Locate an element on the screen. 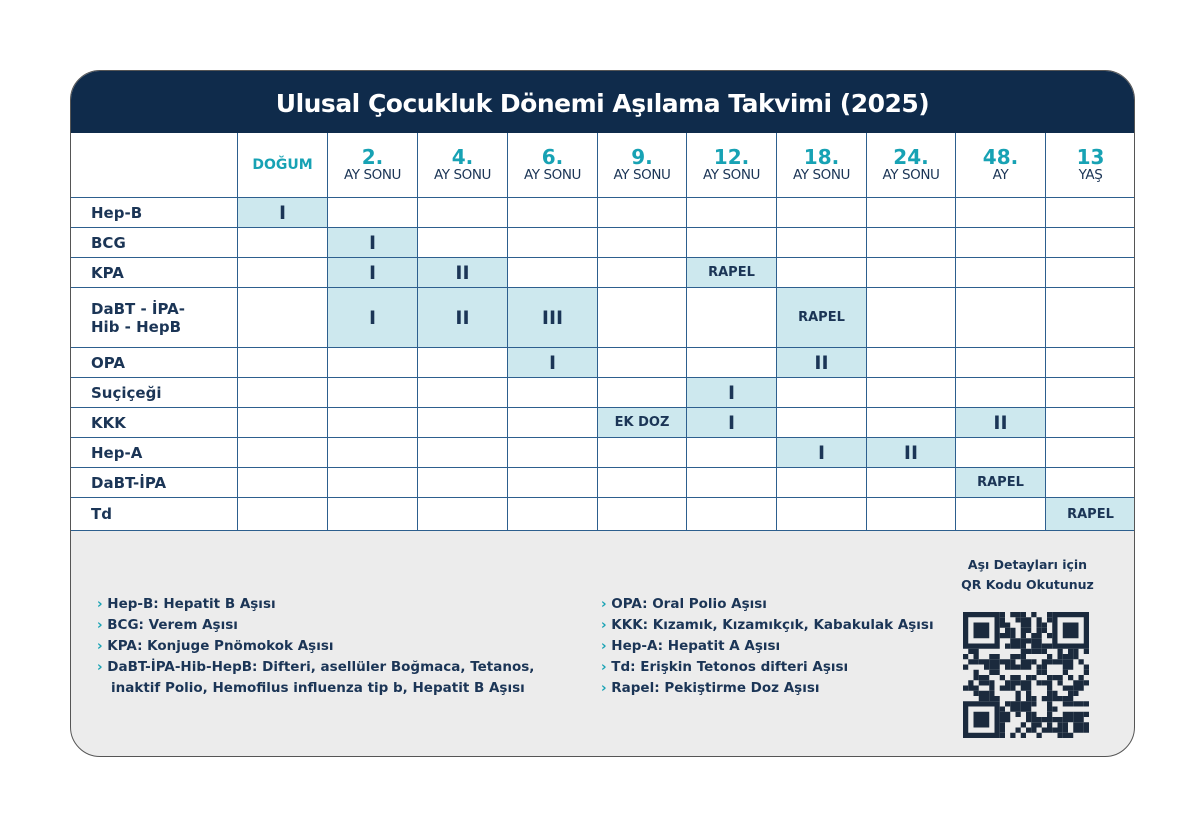 Image resolution: width=1200 pixels, height=839 pixels. row-name-line: OPA is located at coordinates (108, 362).